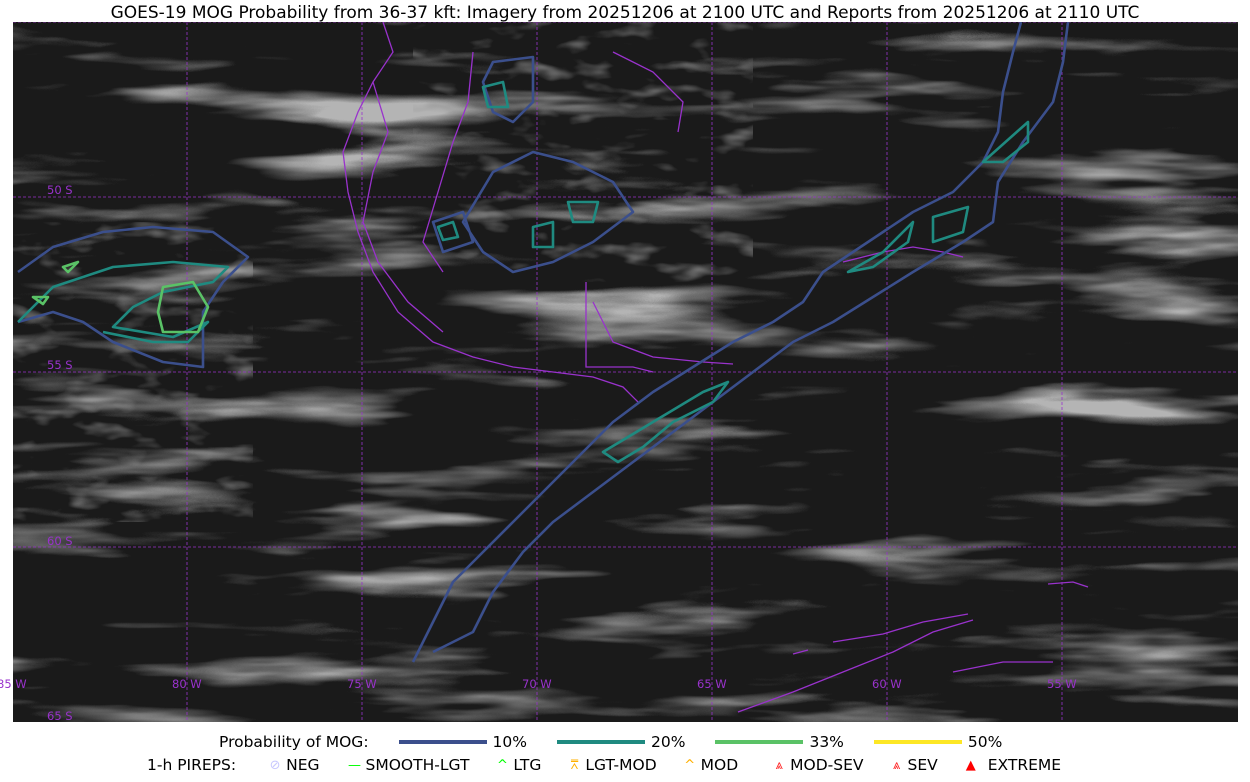 The width and height of the screenshot is (1250, 782). What do you see at coordinates (601, 742) in the screenshot?
I see `swatch-20pct` at bounding box center [601, 742].